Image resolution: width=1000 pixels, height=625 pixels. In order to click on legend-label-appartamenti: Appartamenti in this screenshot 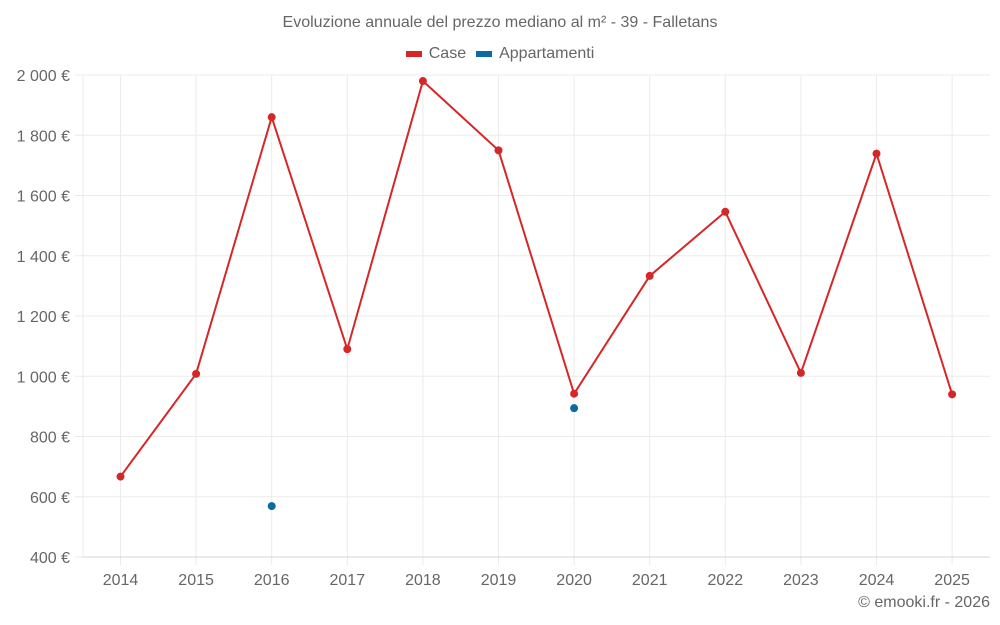, I will do `click(547, 53)`.